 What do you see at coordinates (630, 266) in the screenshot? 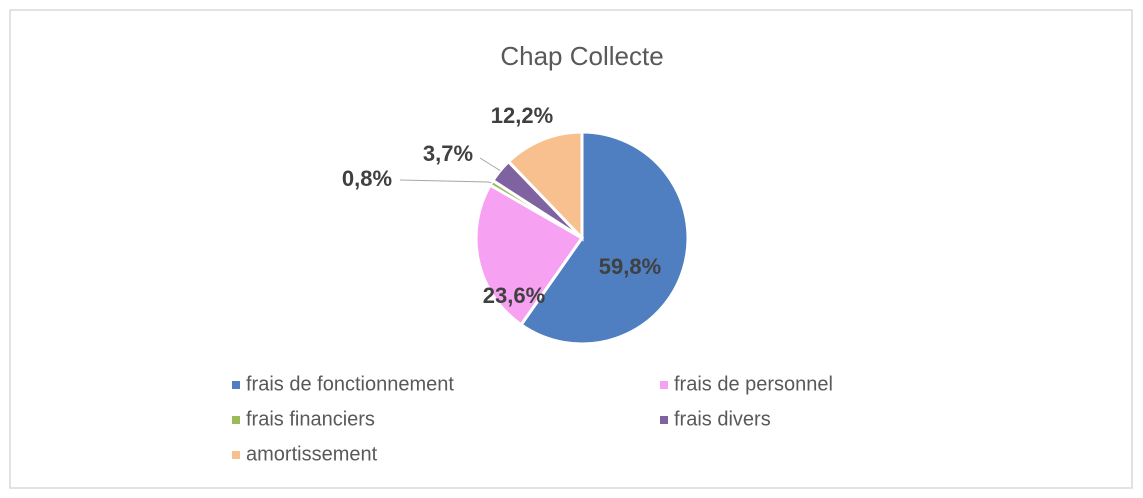
I see `data-label: 59,8%` at bounding box center [630, 266].